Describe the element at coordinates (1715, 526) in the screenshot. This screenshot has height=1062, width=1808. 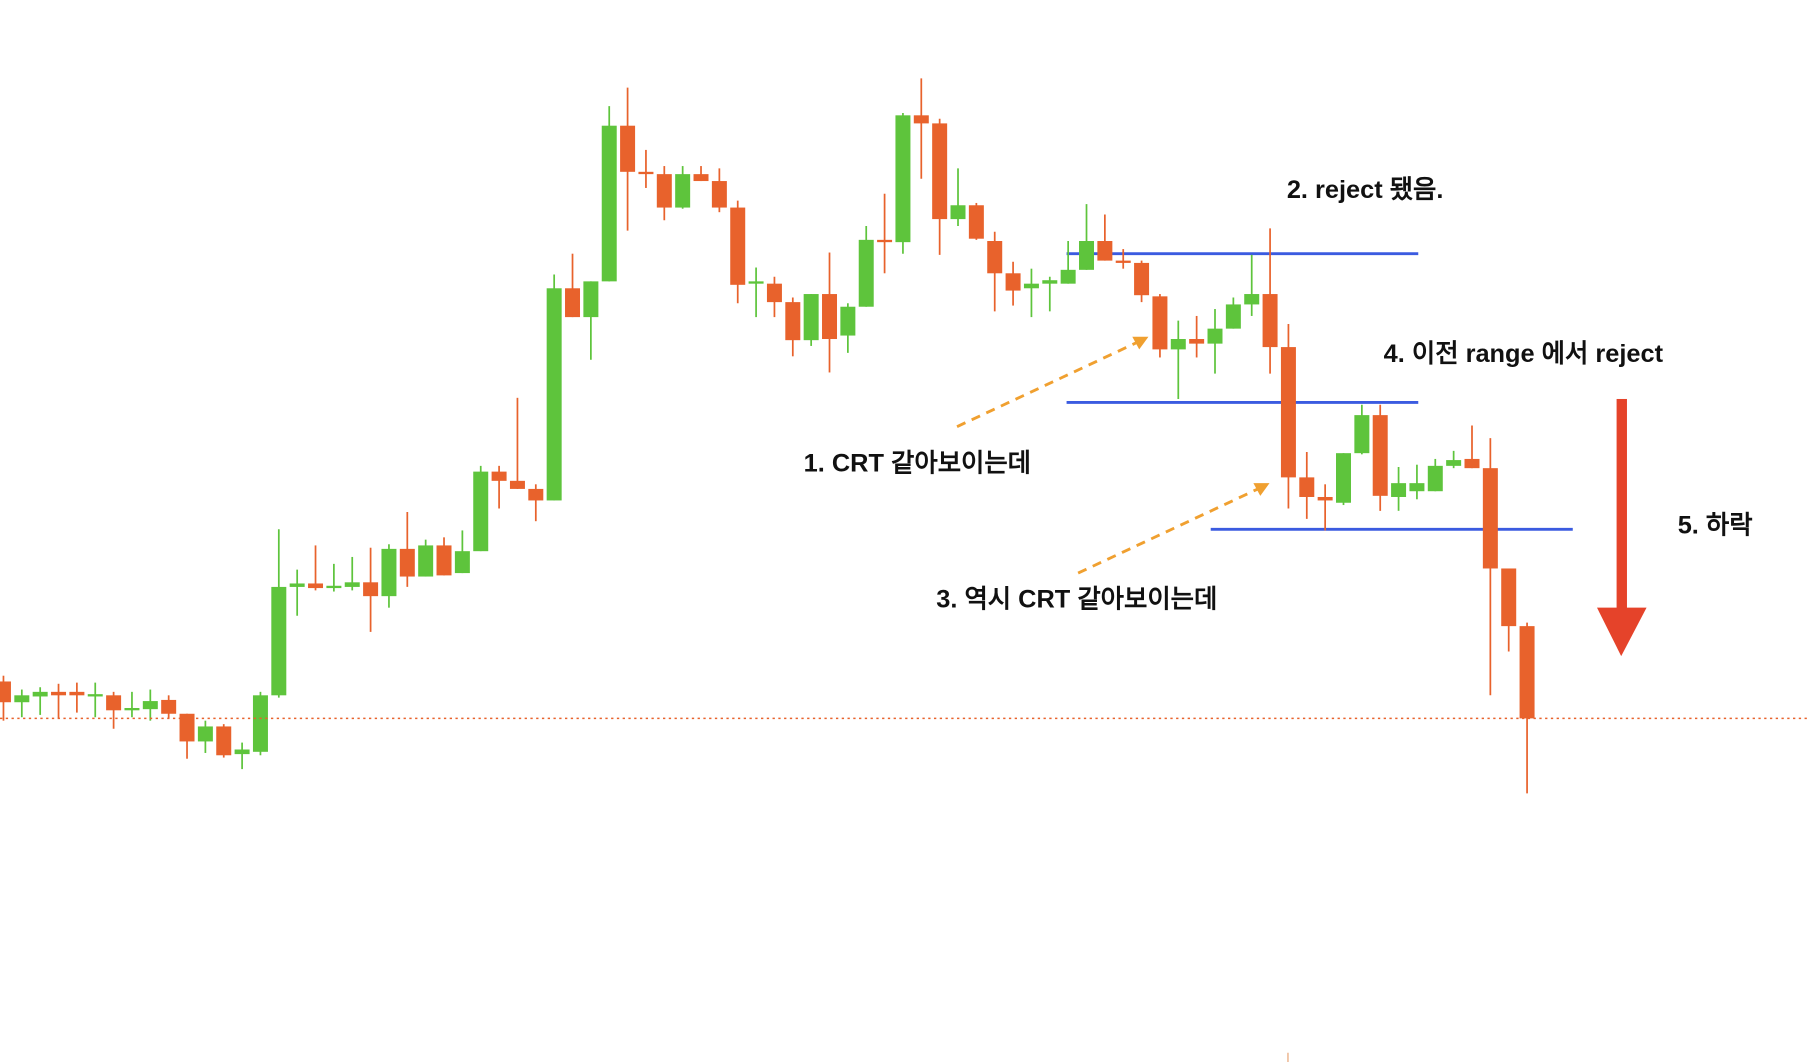
I see `annotation: 5. 하락` at that location.